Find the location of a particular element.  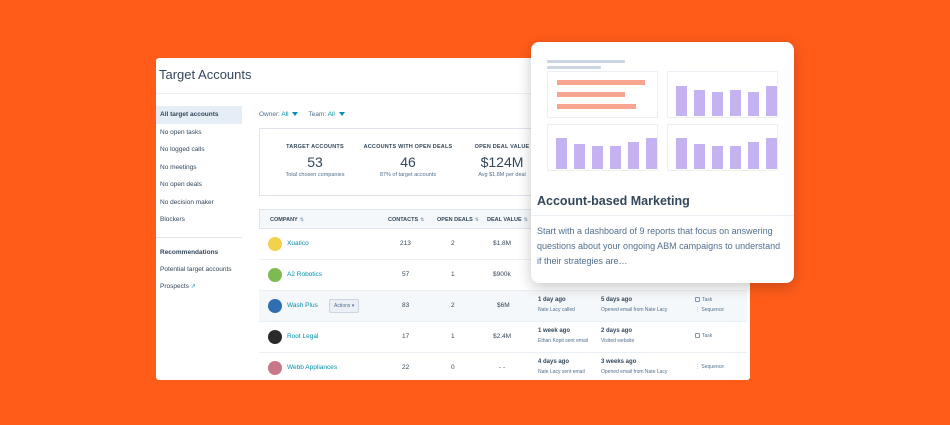

team-filter-label: Team: is located at coordinates (317, 114).